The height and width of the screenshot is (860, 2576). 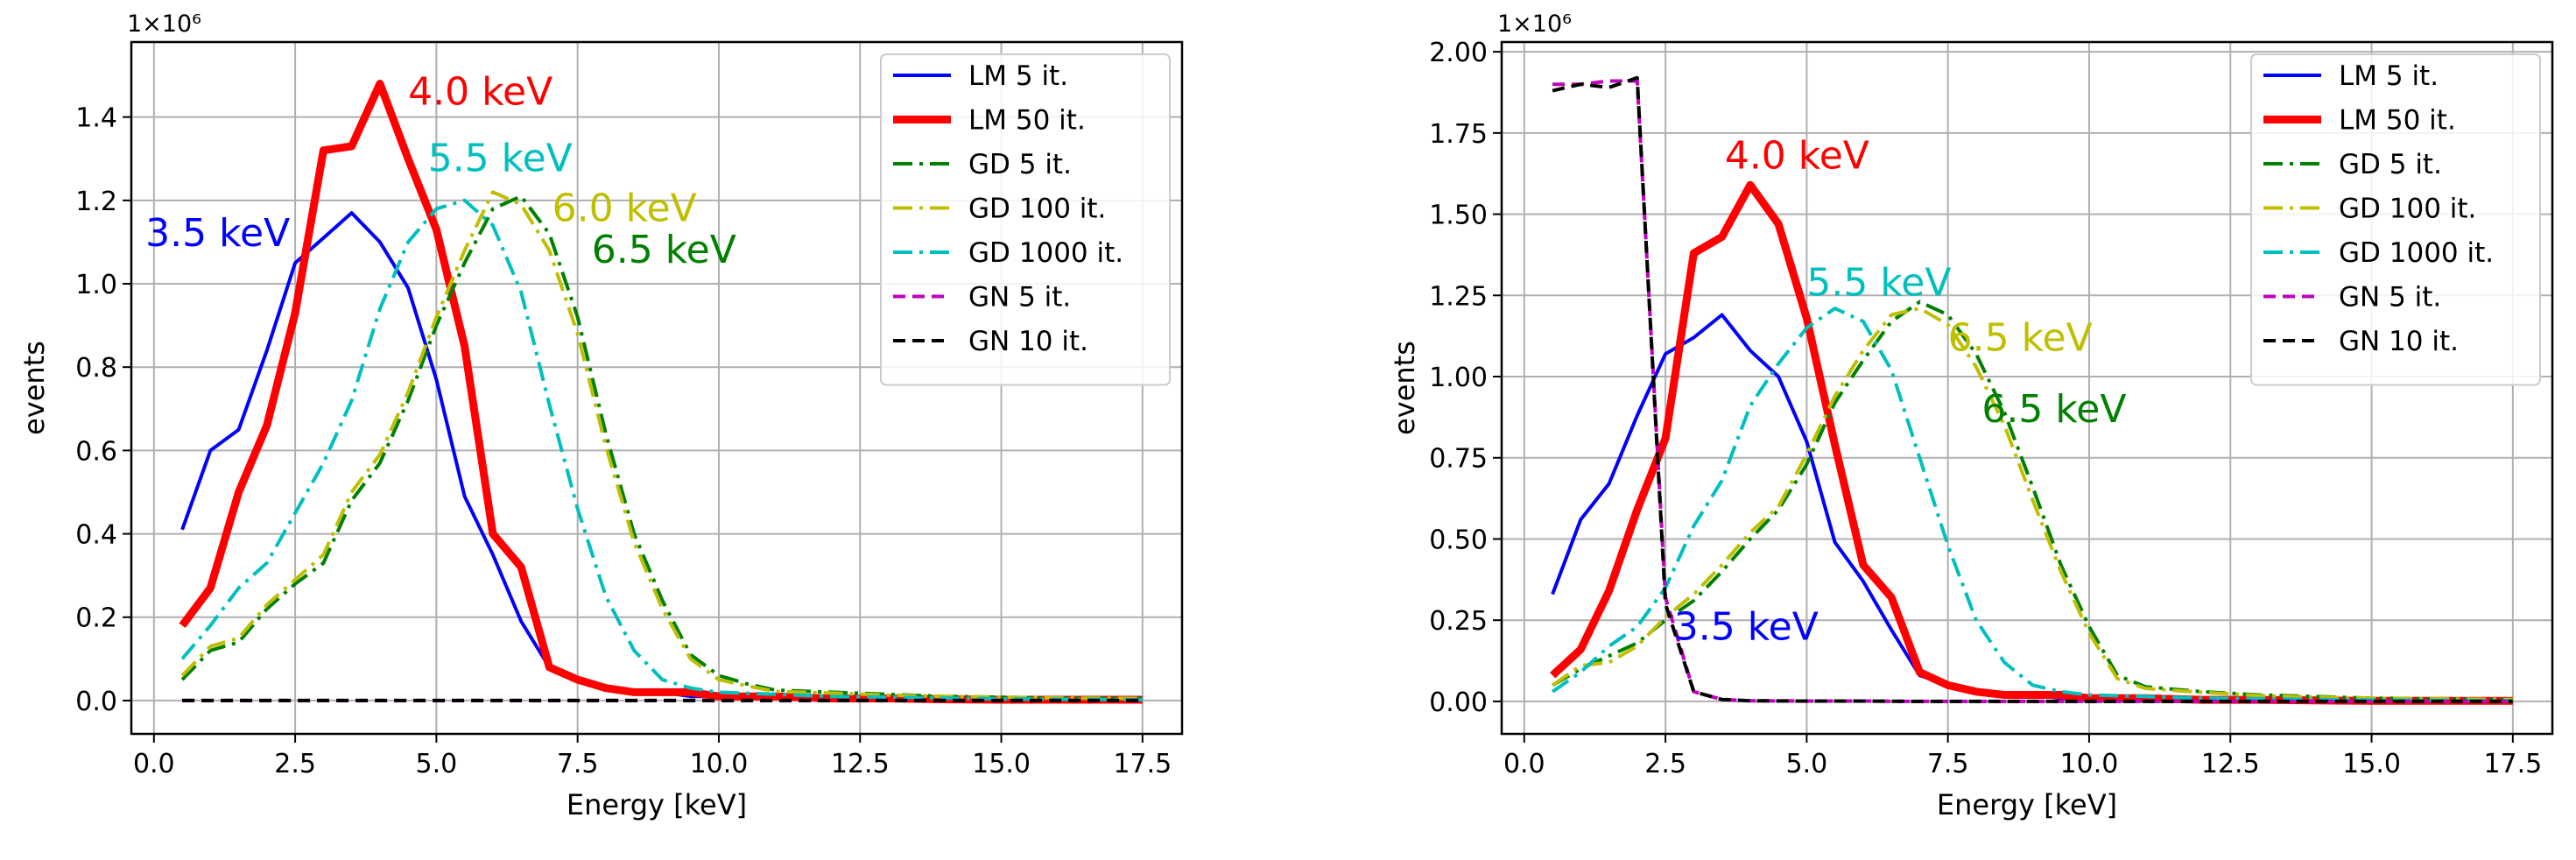 I want to click on y-tick-label: 0.4, so click(x=96, y=535).